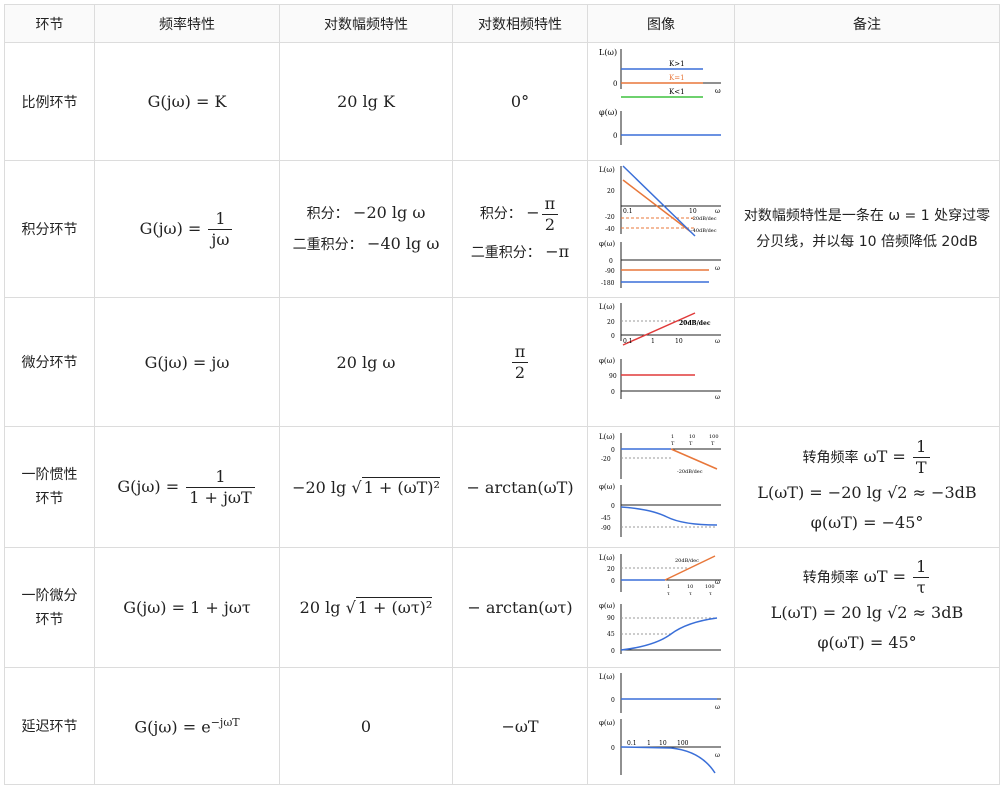 The image size is (1004, 795). What do you see at coordinates (520, 229) in the screenshot?
I see `log-phase: 积分： − π 2 二重积分： −π` at bounding box center [520, 229].